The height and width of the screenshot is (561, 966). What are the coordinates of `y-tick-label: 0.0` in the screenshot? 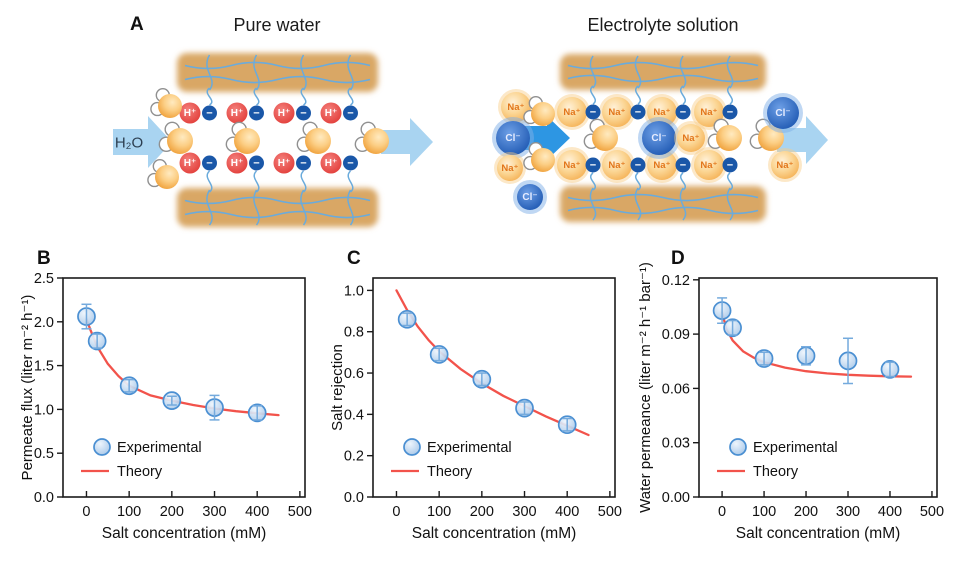 It's located at (354, 498).